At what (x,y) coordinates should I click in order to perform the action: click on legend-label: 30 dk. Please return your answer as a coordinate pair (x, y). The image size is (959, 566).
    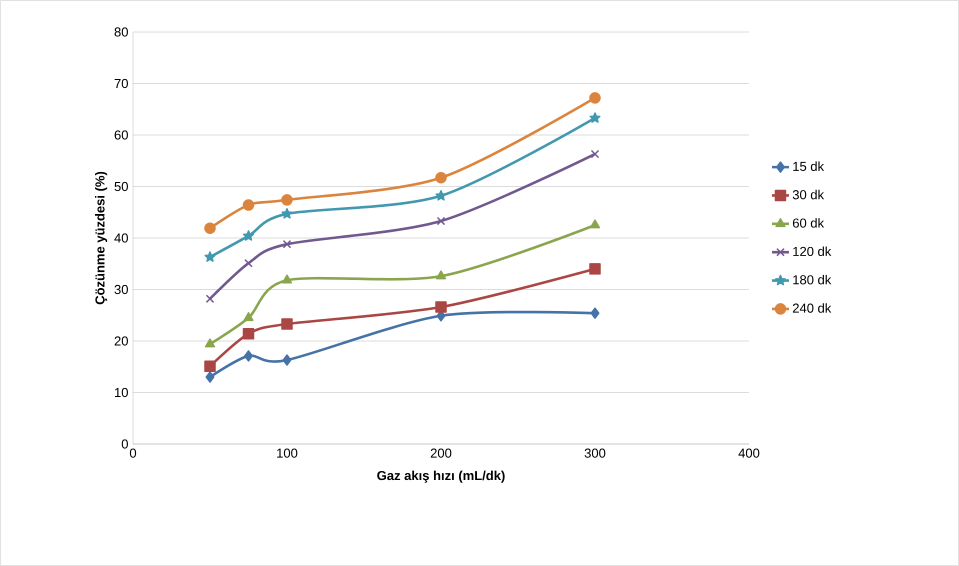
    Looking at the image, I should click on (808, 195).